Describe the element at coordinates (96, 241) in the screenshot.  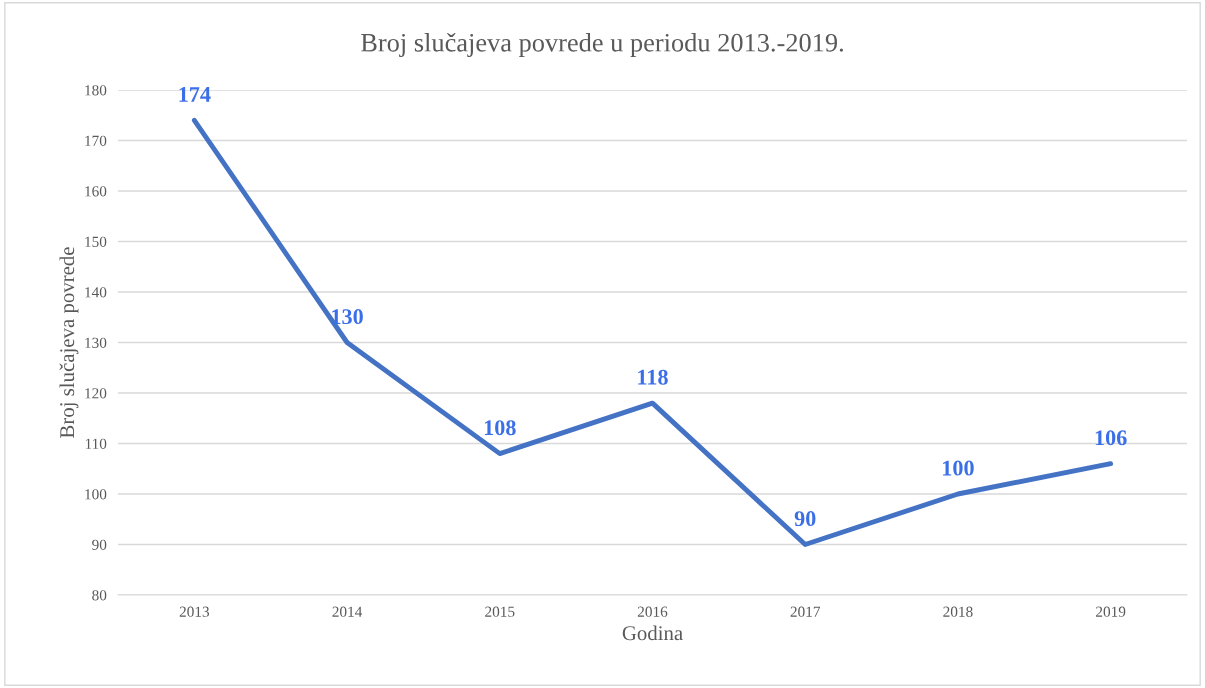
I see `y-tick-label: 150` at that location.